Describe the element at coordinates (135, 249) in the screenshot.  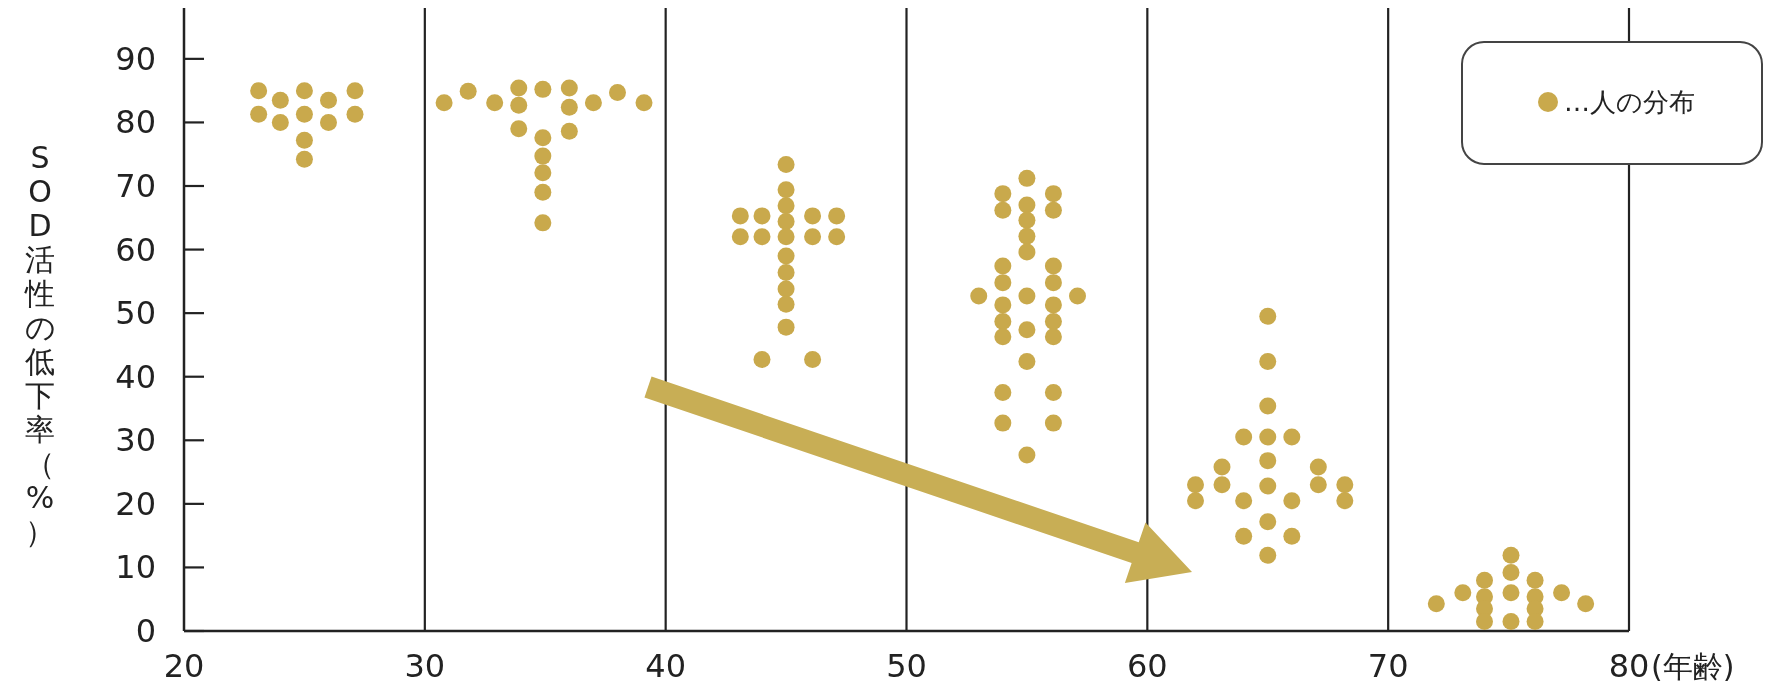
I see `y-tick-label: 60` at that location.